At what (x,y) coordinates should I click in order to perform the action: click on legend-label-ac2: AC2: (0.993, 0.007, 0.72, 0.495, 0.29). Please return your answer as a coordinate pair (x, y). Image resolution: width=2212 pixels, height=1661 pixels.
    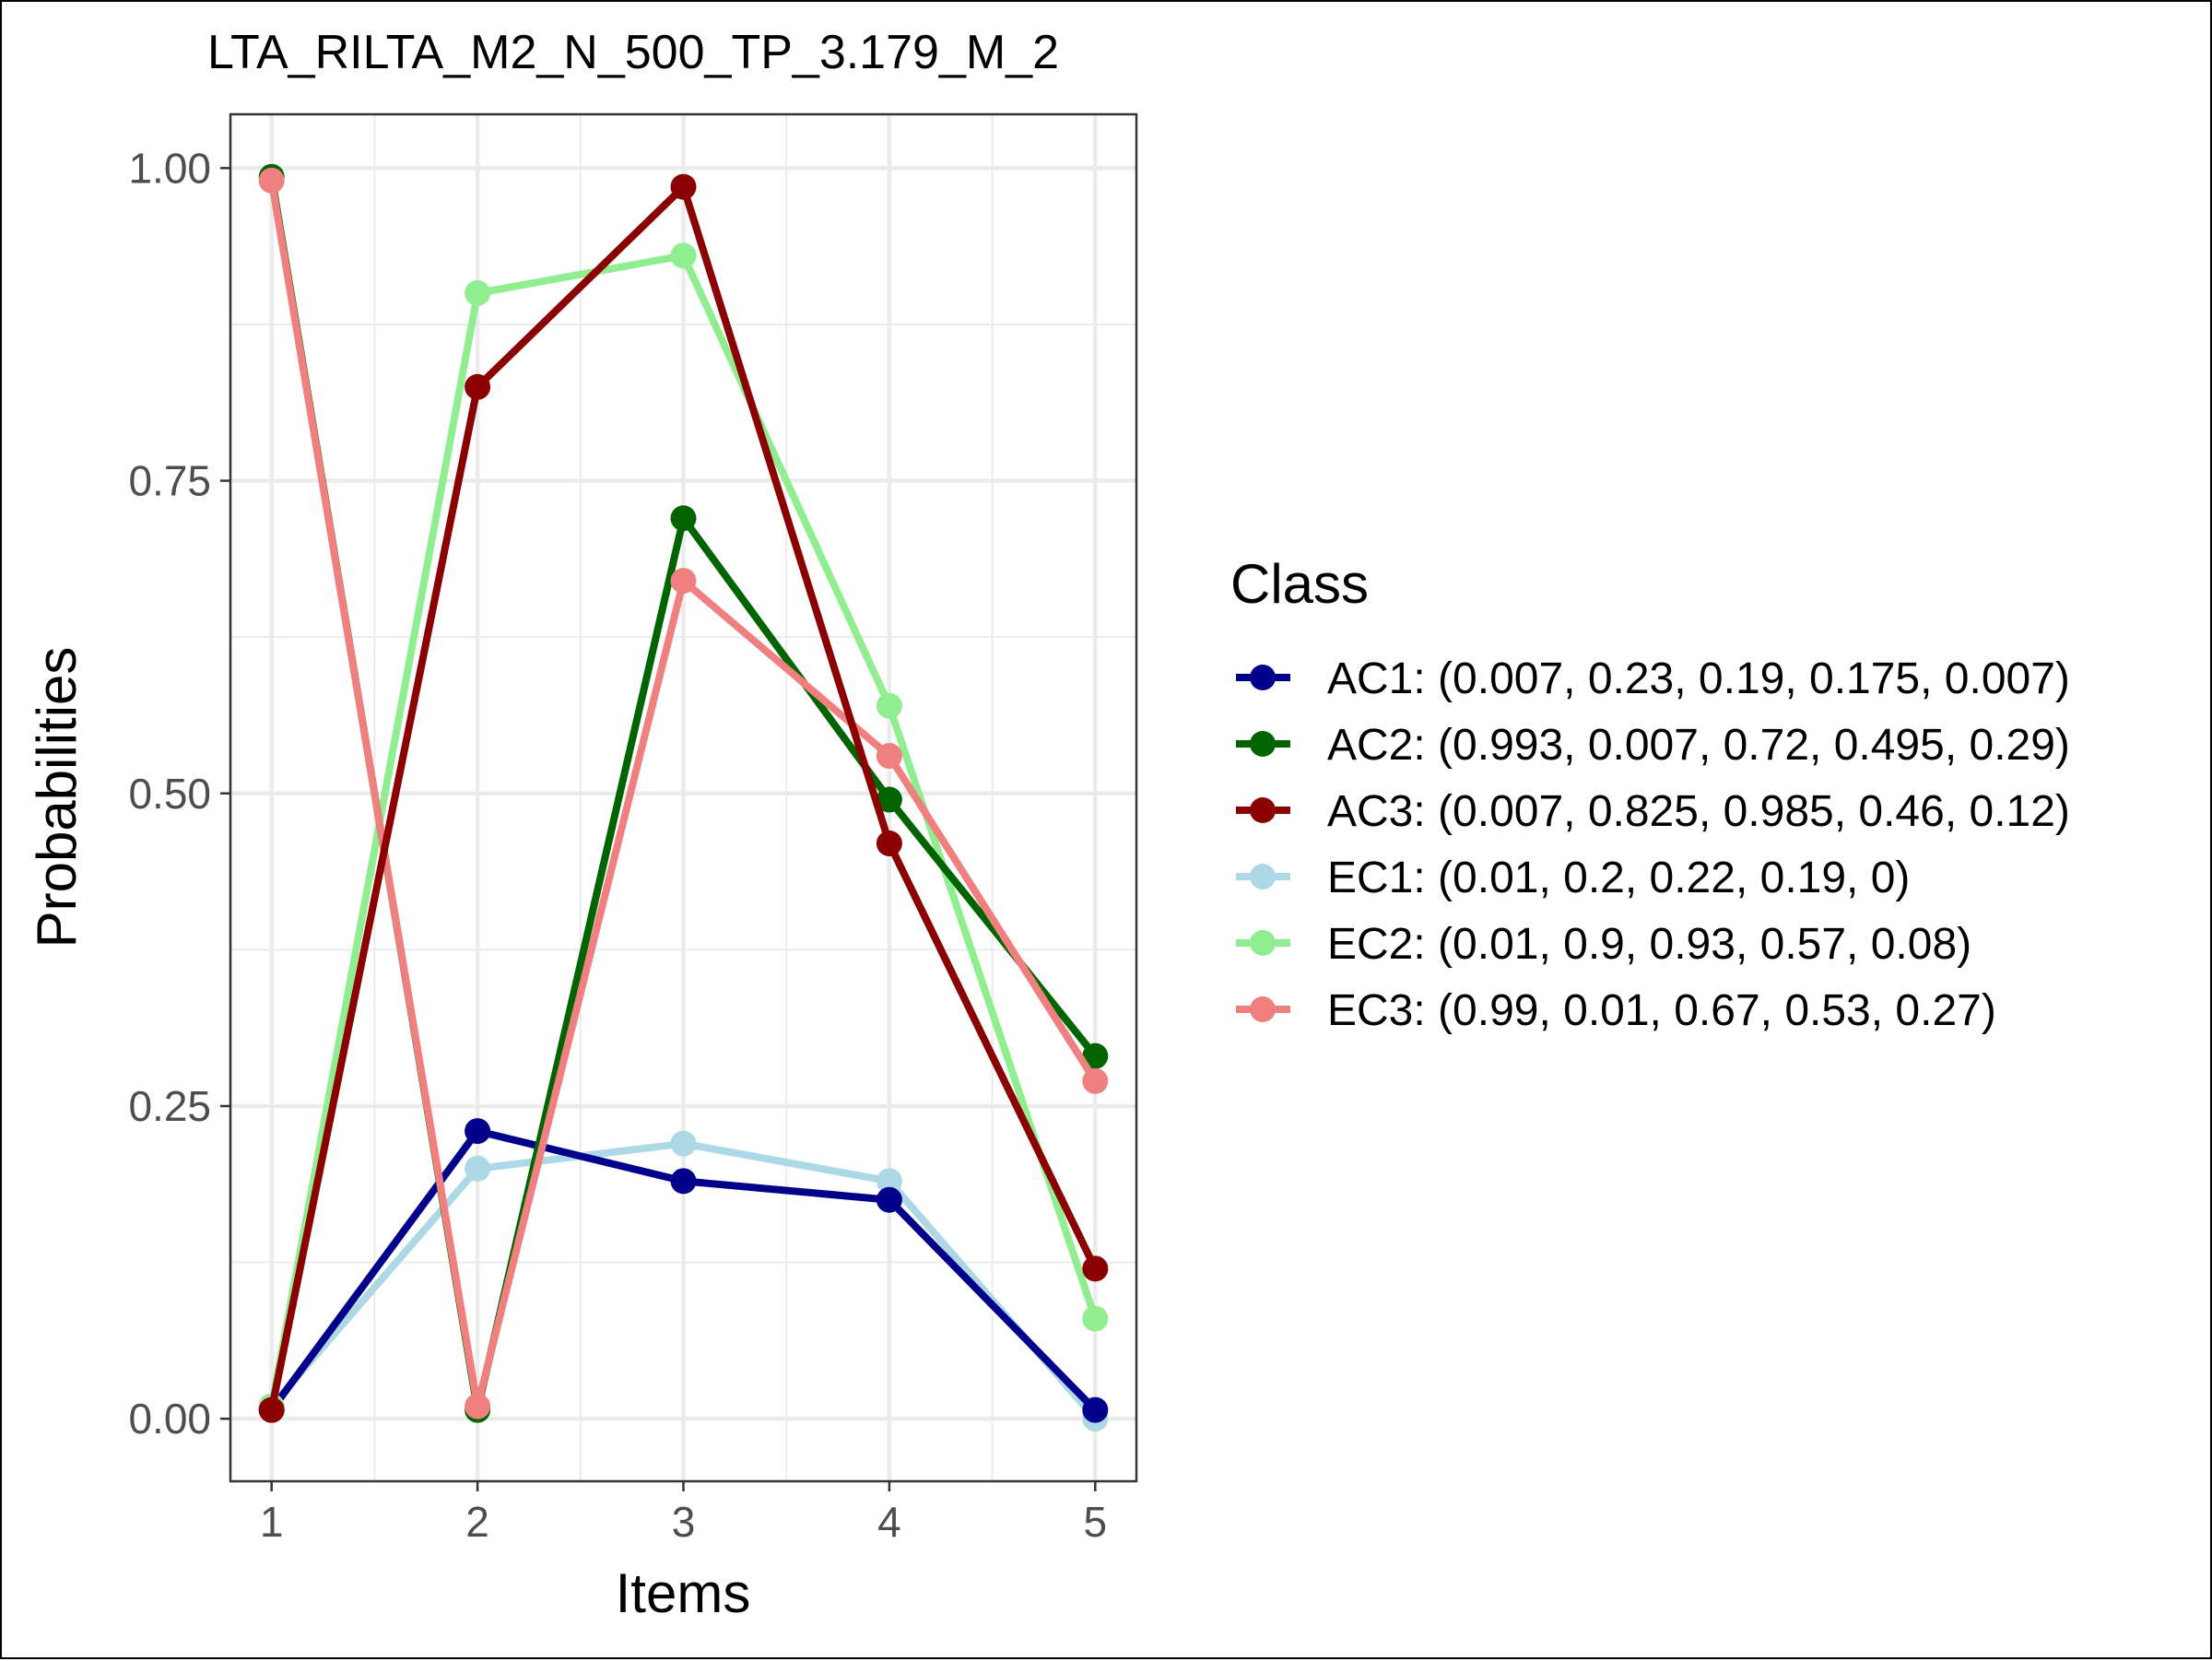
    Looking at the image, I should click on (1698, 745).